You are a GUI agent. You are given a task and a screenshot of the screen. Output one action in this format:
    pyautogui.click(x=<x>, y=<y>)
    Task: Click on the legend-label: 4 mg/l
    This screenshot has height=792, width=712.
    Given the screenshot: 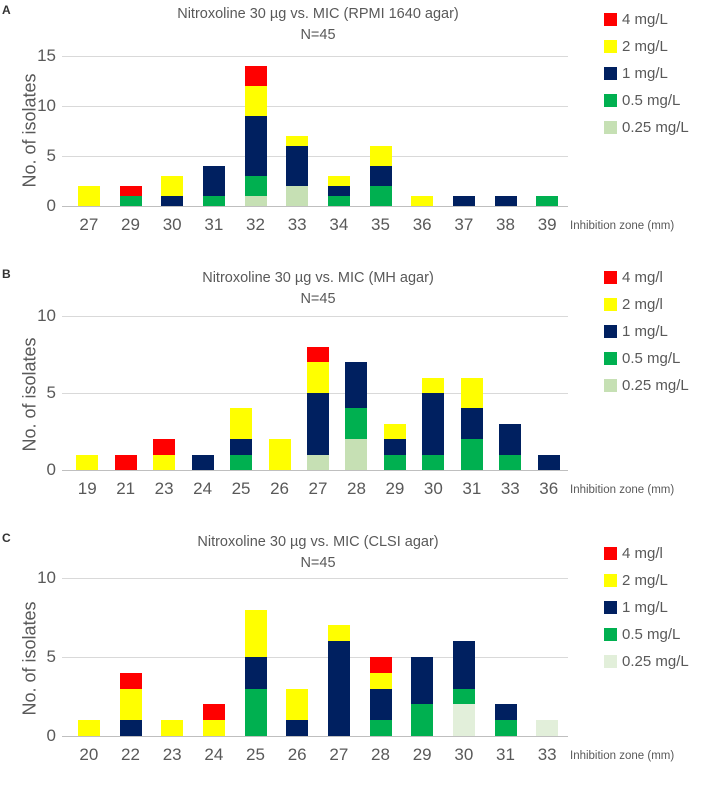 What is the action you would take?
    pyautogui.click(x=642, y=277)
    